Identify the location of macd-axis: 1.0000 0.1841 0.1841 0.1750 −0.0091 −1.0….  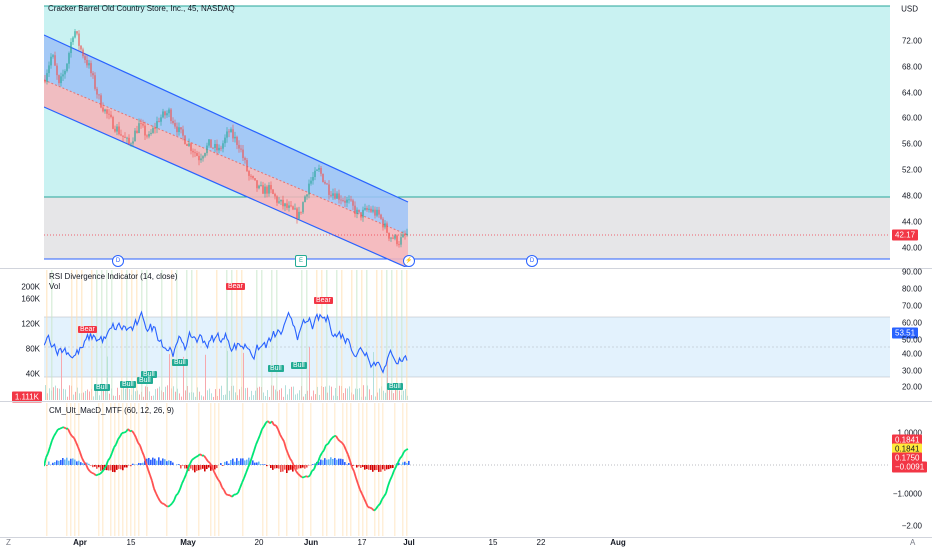
(911, 469).